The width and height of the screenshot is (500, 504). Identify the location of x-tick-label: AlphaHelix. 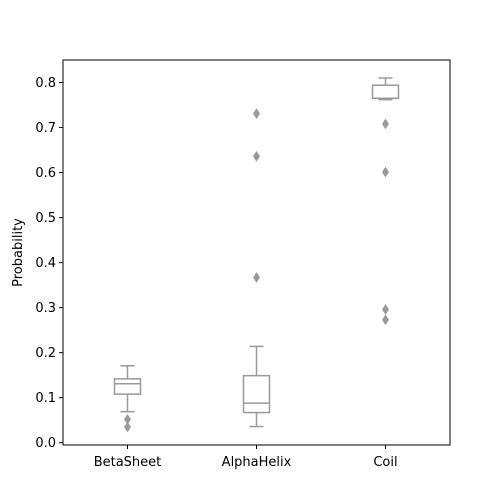
(257, 462).